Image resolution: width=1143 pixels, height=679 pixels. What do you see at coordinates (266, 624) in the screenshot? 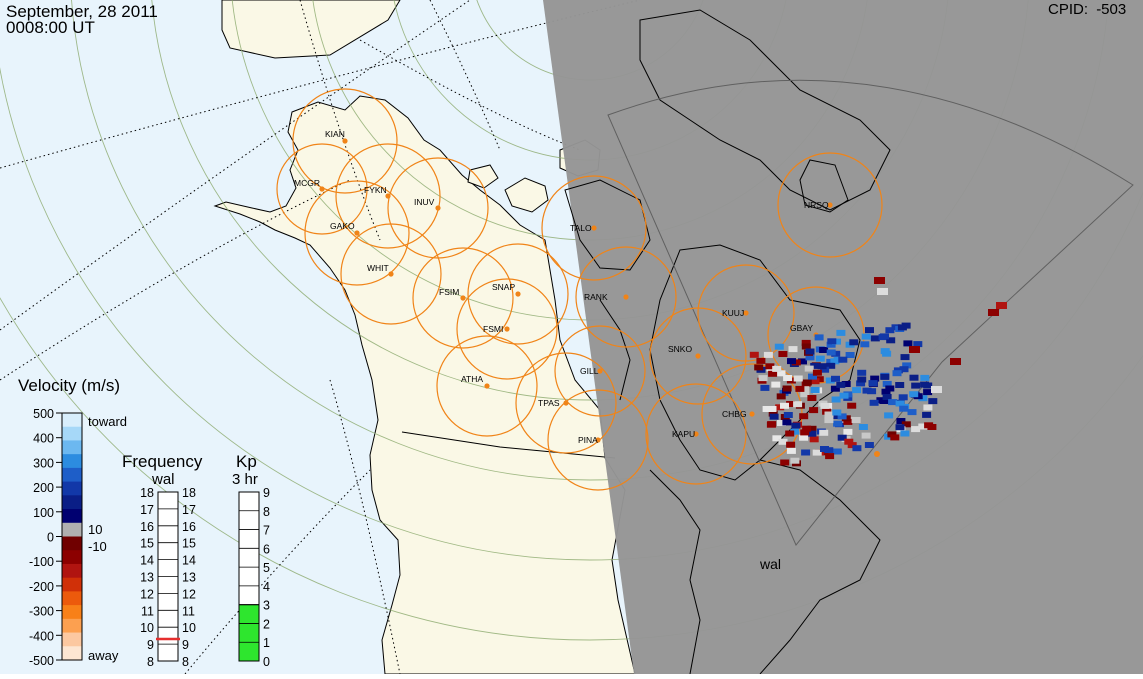
I see `kp-tick-label: 2` at bounding box center [266, 624].